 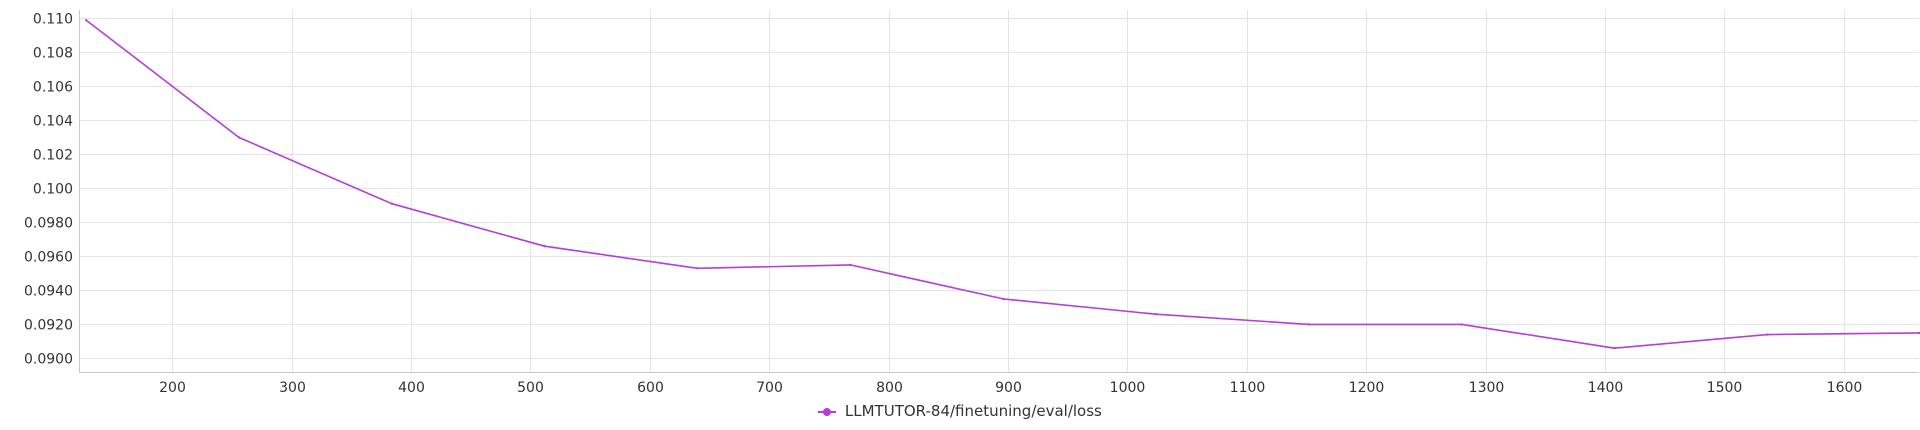 I want to click on x-tick-label: 200, so click(x=172, y=388).